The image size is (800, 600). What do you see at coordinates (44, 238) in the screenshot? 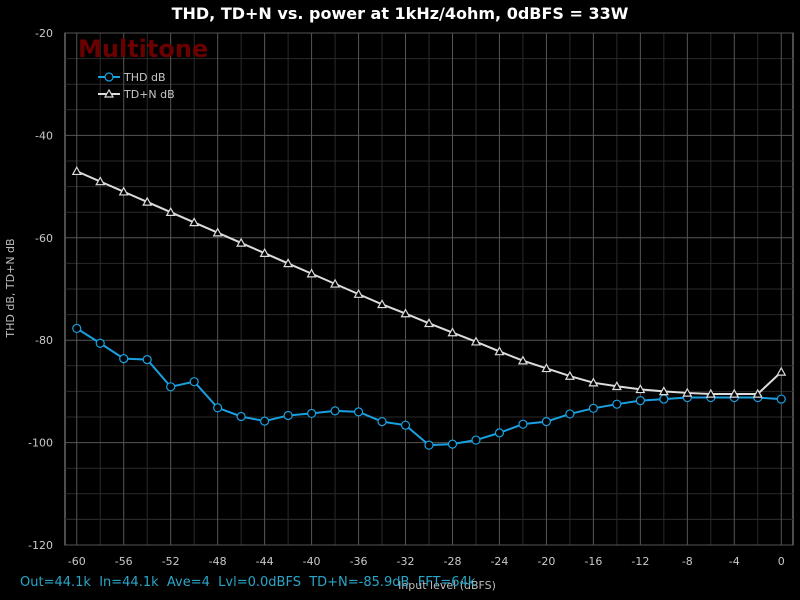
I see `y-tick-label: -60` at bounding box center [44, 238].